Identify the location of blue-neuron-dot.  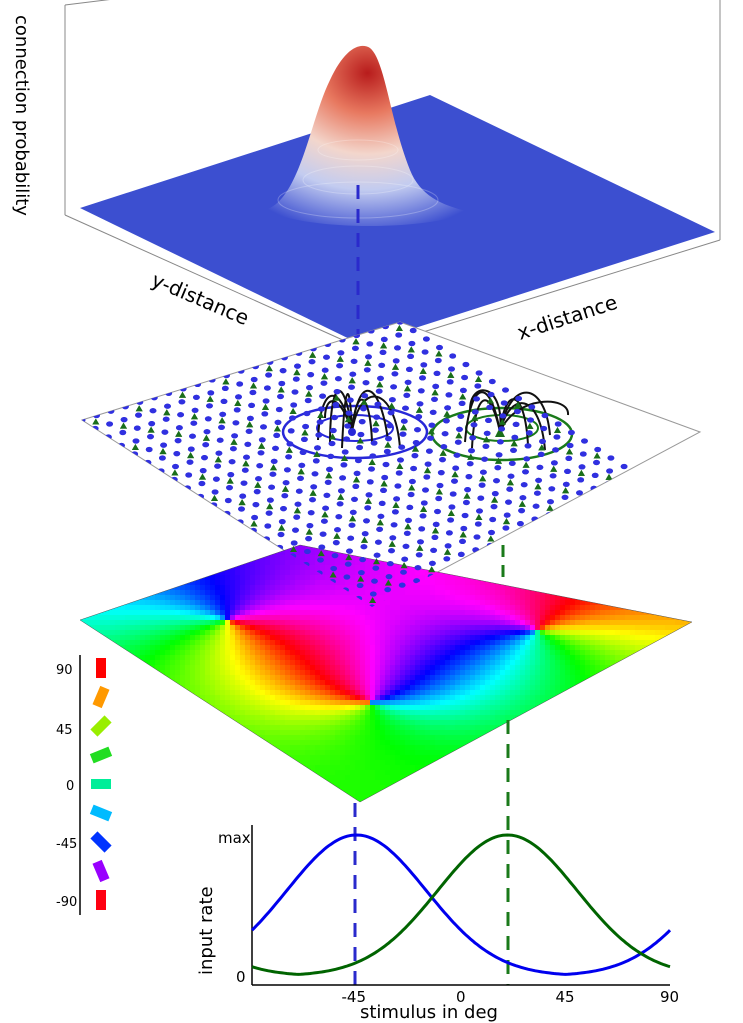
(592, 501).